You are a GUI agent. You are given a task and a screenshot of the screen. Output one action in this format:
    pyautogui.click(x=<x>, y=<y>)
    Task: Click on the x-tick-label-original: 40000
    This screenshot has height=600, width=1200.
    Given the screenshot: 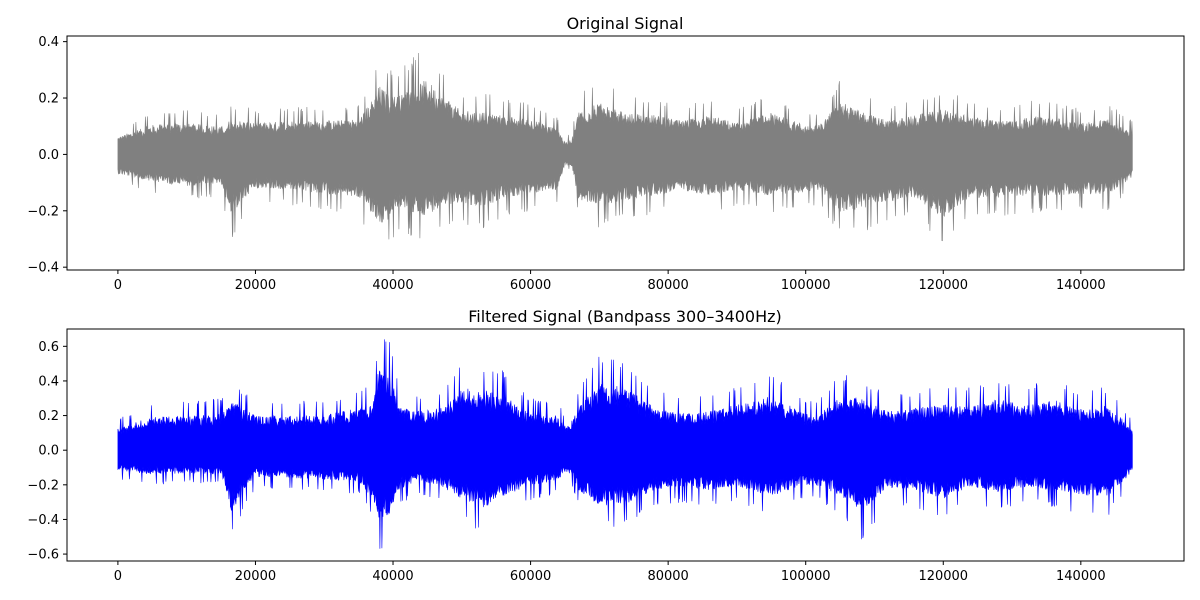 What is the action you would take?
    pyautogui.click(x=392, y=285)
    